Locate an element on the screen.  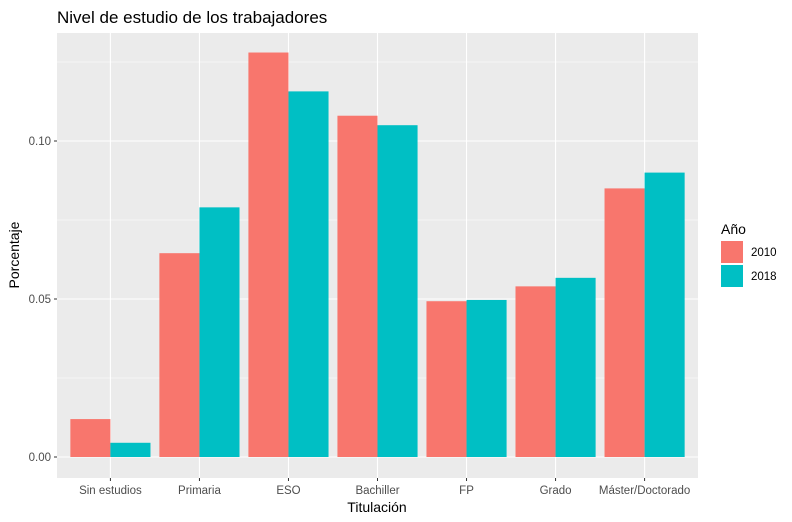
y-axis: 0.00 0.05 0.10 is located at coordinates (43, 300).